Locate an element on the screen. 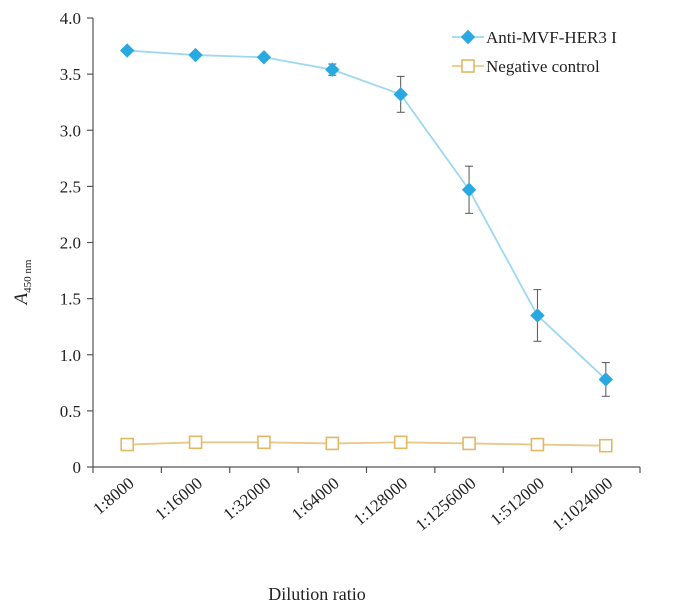 Image resolution: width=700 pixels, height=616 pixels. legend-label: Negative control is located at coordinates (543, 66).